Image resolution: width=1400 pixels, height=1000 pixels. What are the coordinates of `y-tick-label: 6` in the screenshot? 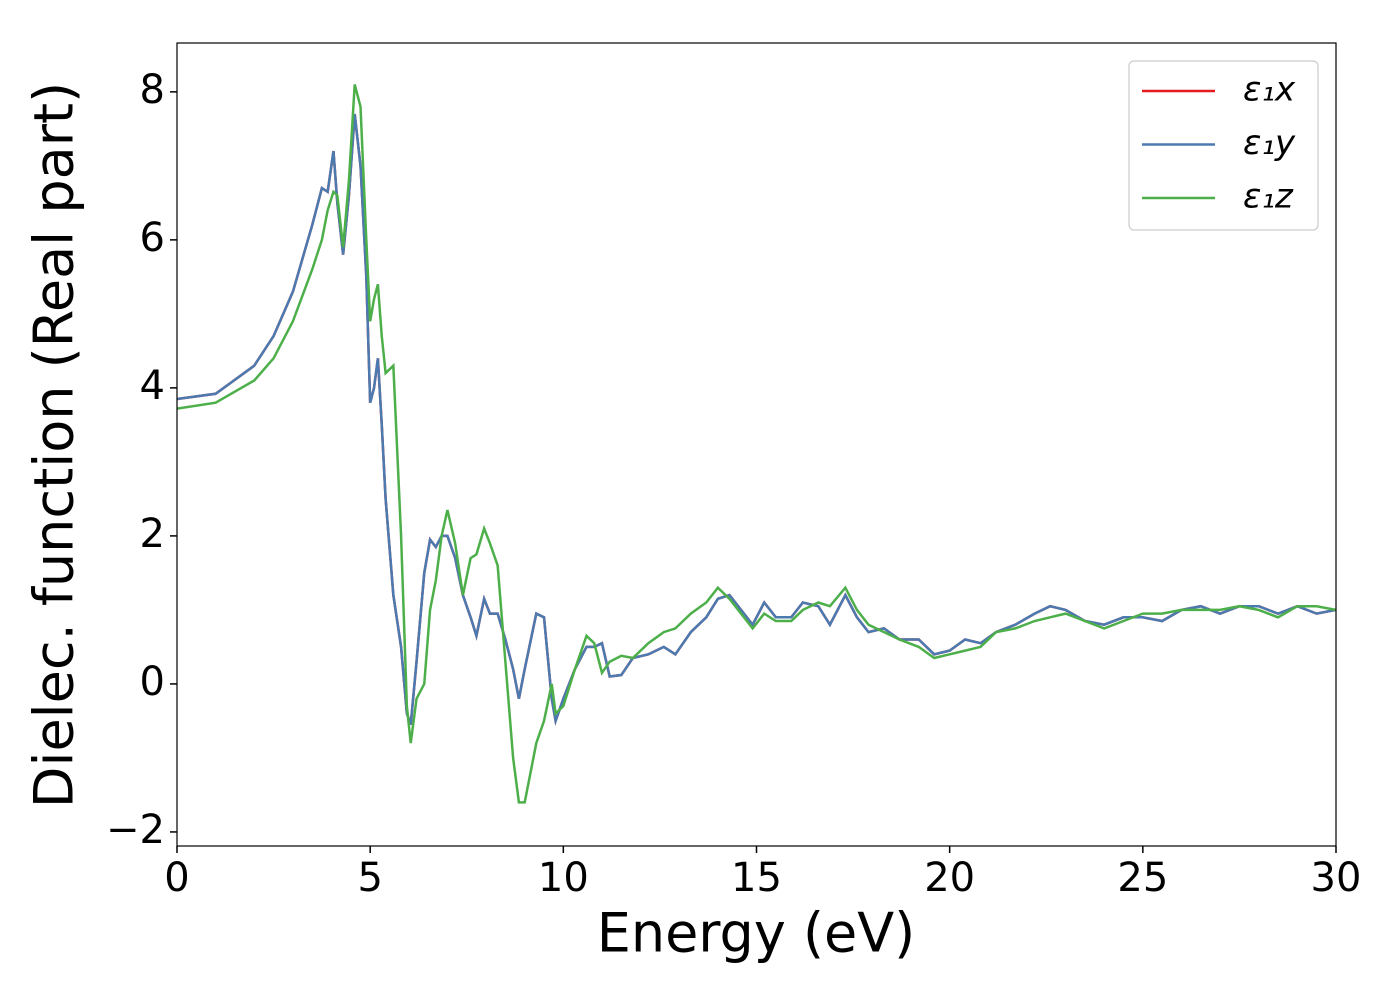 It's located at (152, 238).